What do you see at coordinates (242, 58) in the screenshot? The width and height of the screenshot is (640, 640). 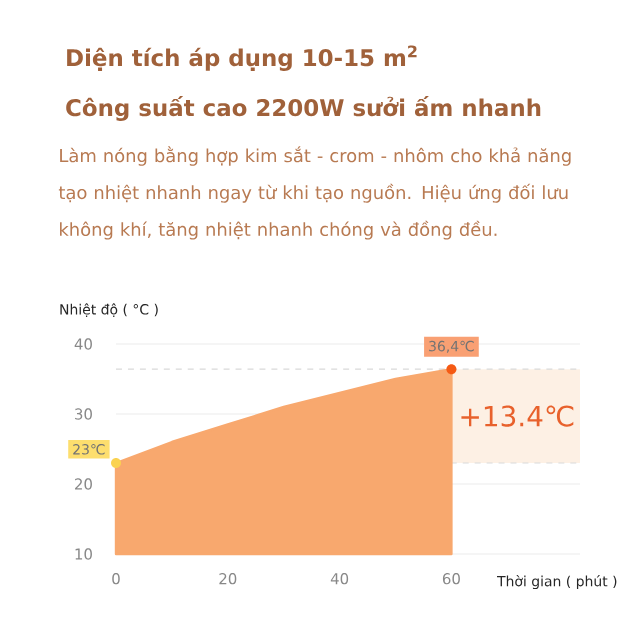 I see `chart-title: Diện tích áp dụng 10-15 m$^{2}$` at bounding box center [242, 58].